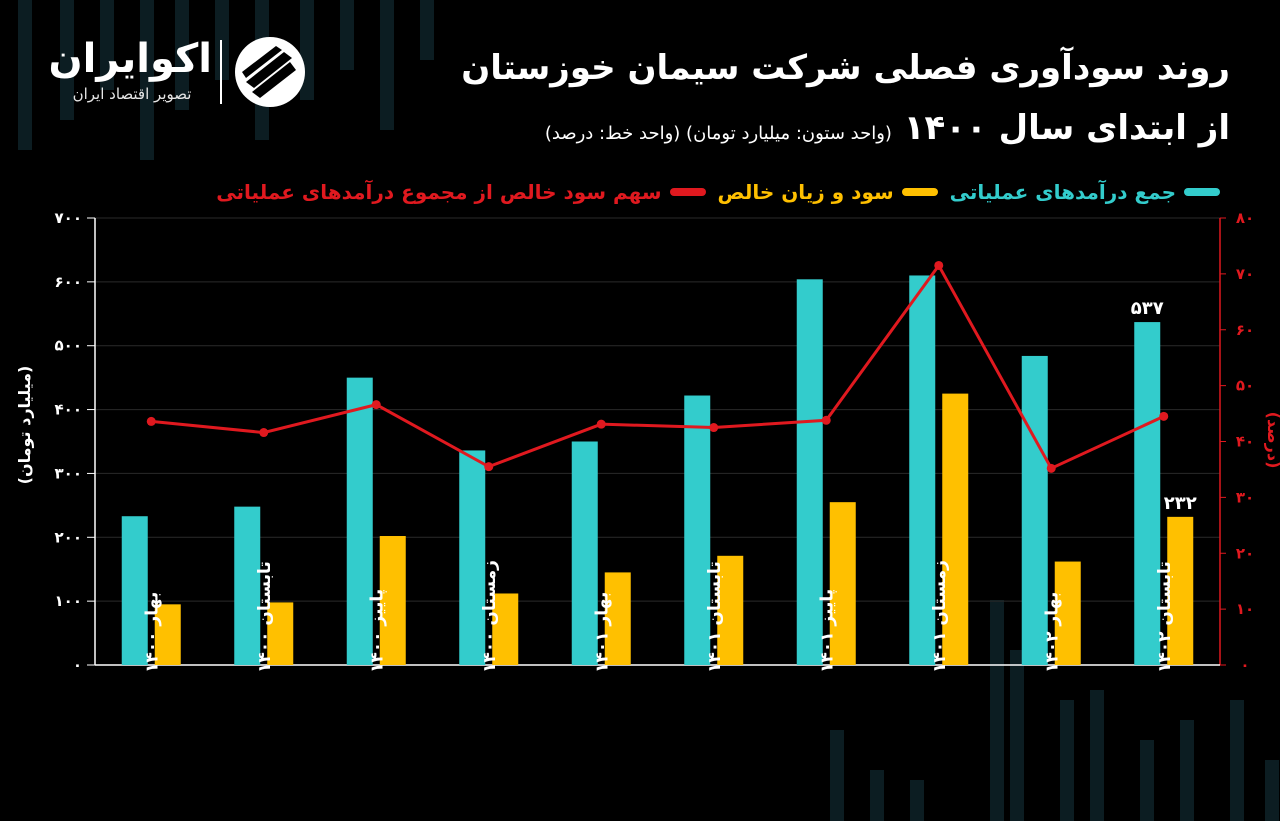 The image size is (1280, 821). I want to click on y2-axis-label: (درصد), so click(1272, 440).